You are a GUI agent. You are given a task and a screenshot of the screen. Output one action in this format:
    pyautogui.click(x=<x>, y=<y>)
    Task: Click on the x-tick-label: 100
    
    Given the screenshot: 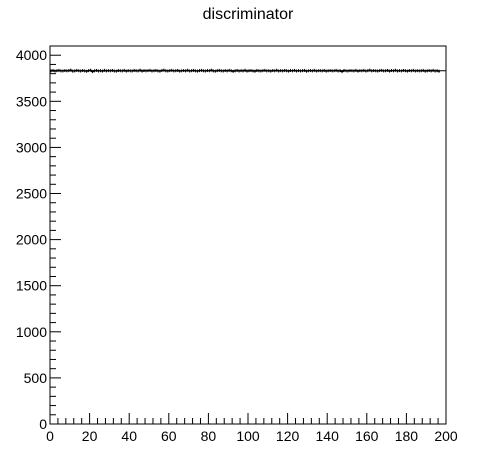 What is the action you would take?
    pyautogui.click(x=248, y=436)
    